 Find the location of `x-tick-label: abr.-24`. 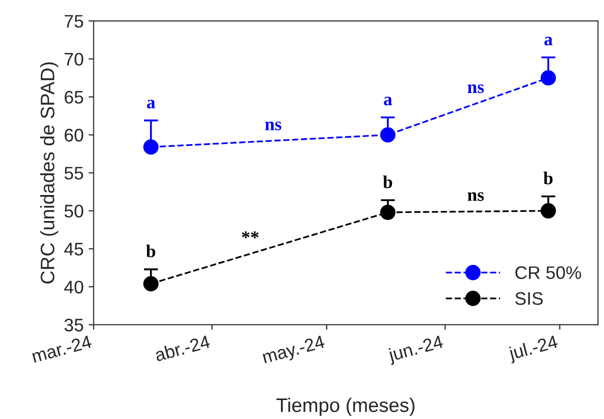

x-tick-label: abr.-24 is located at coordinates (182, 348).